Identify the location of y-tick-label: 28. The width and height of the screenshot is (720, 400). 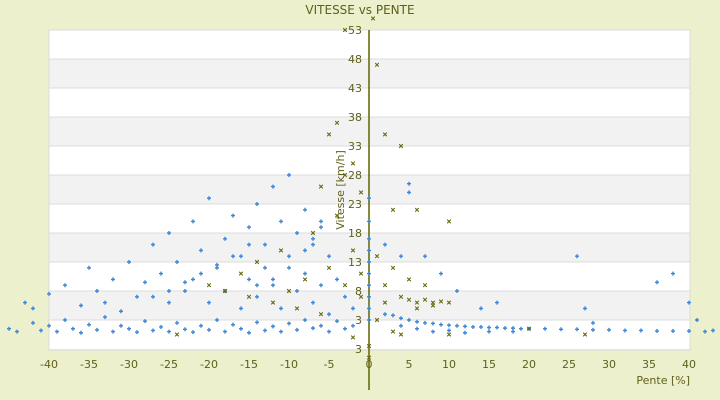
(355, 175).